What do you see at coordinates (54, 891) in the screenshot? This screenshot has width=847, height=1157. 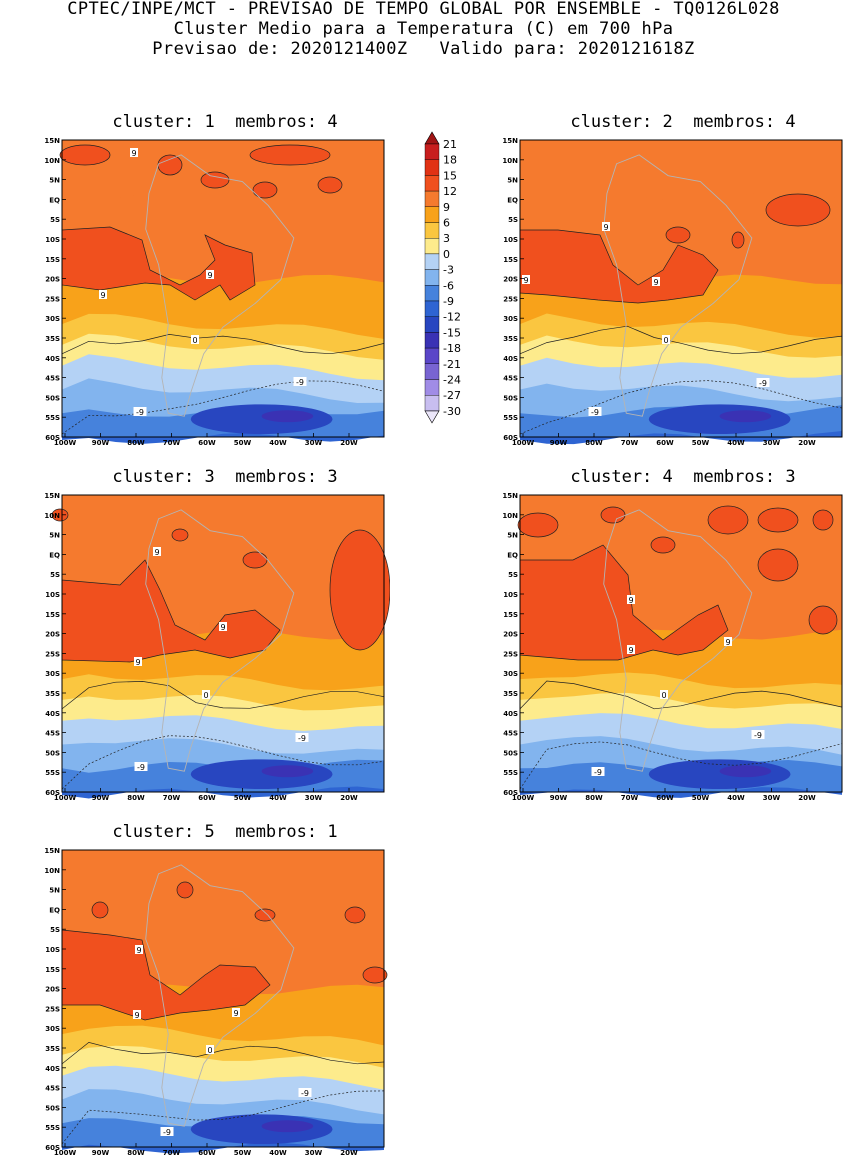 I see `lat-label: 5N` at bounding box center [54, 891].